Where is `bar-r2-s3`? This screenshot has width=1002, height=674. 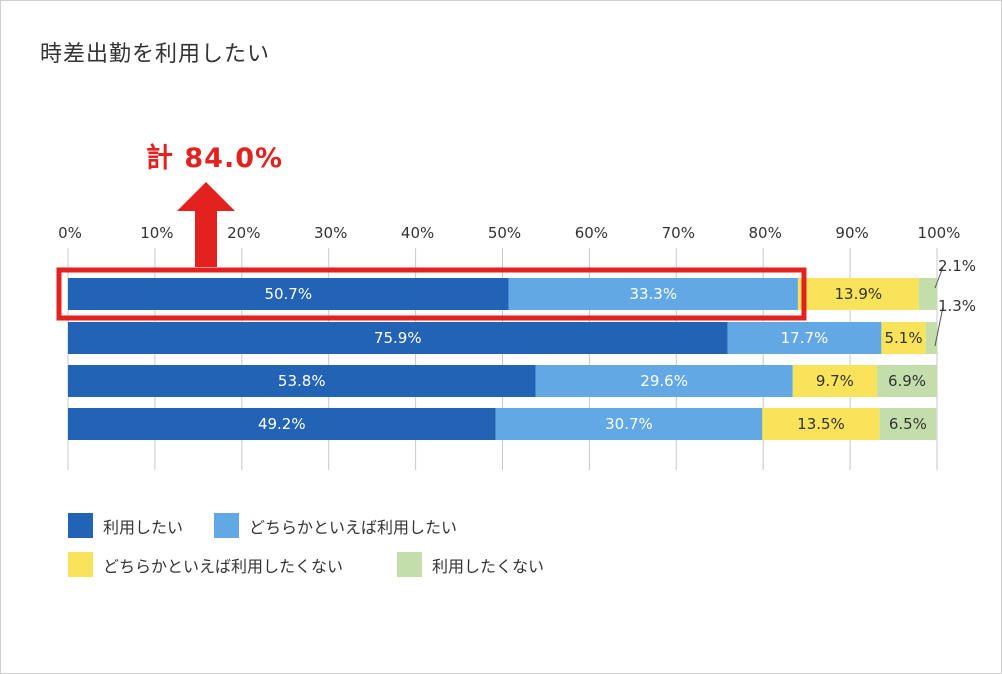
bar-r2-s3 is located at coordinates (907, 381).